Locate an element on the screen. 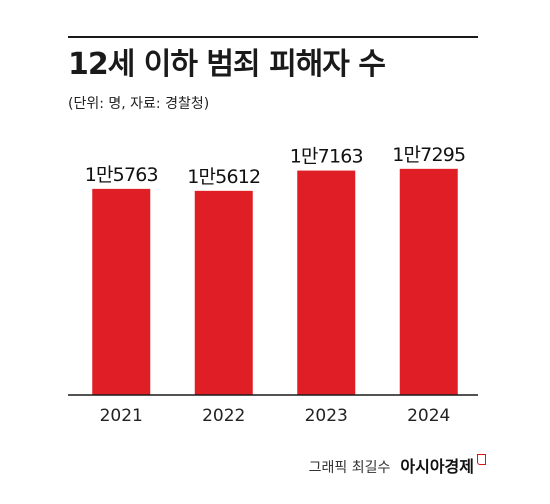 Image resolution: width=550 pixels, height=504 pixels. x-tick-label-2021: 2021 is located at coordinates (121, 416).